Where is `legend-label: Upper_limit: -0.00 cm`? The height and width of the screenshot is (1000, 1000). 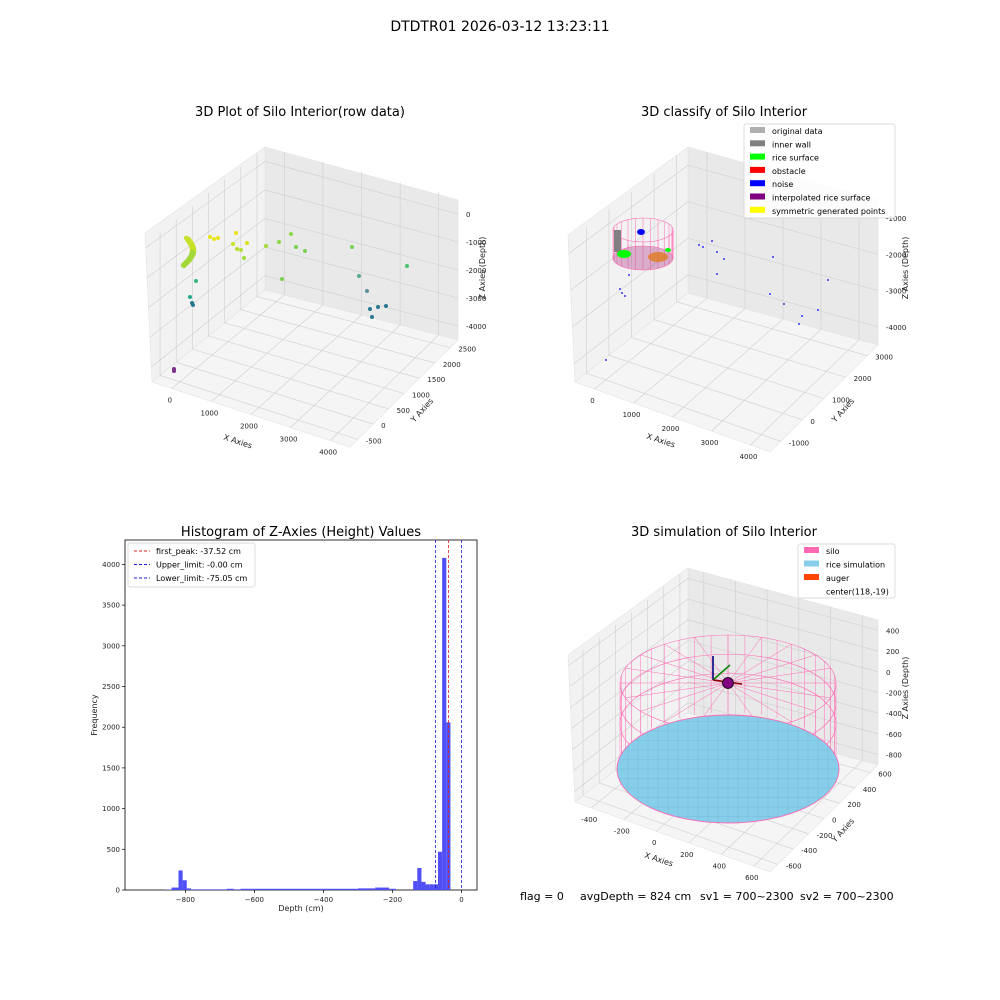 legend-label: Upper_limit: -0.00 cm is located at coordinates (199, 565).